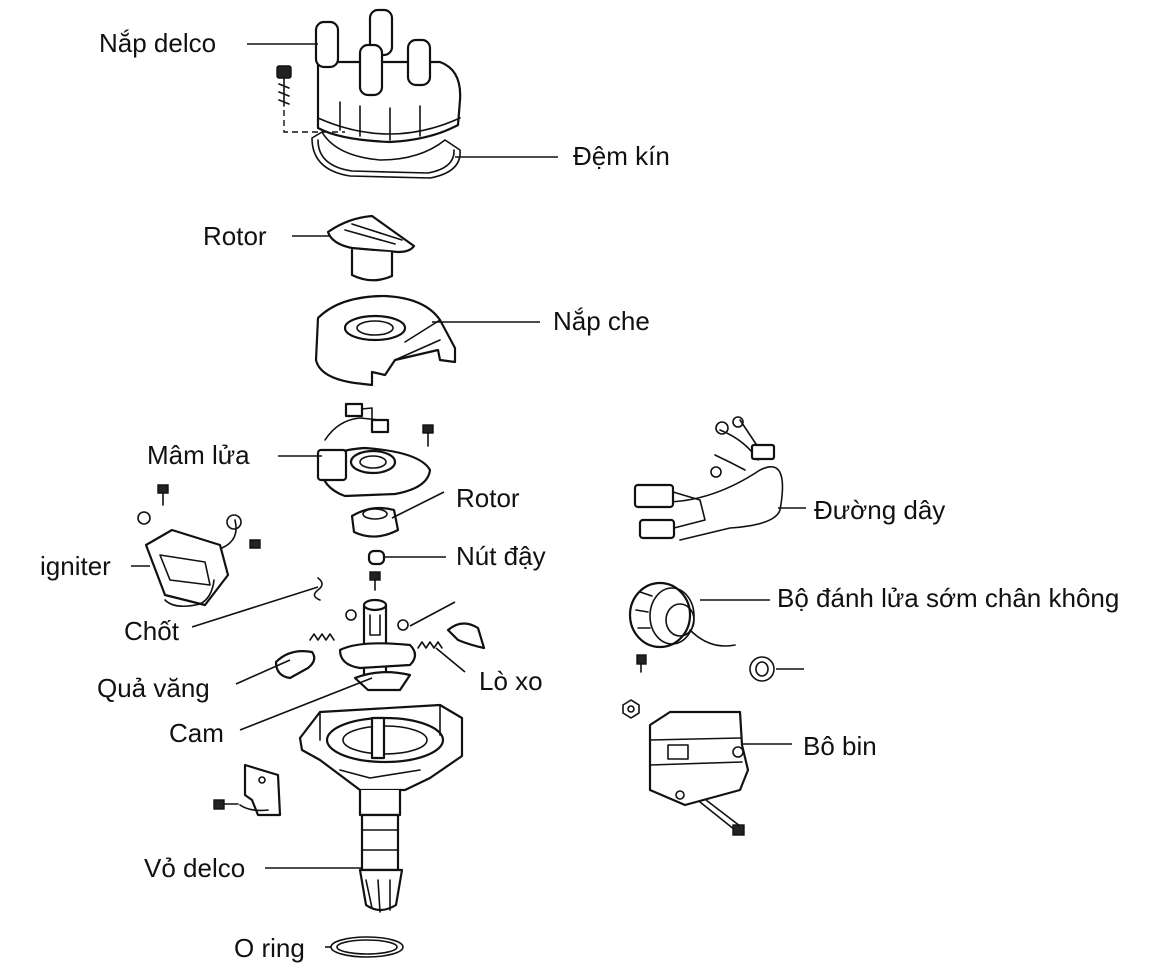  I want to click on label-rotor-mid: Rotor, so click(488, 498).